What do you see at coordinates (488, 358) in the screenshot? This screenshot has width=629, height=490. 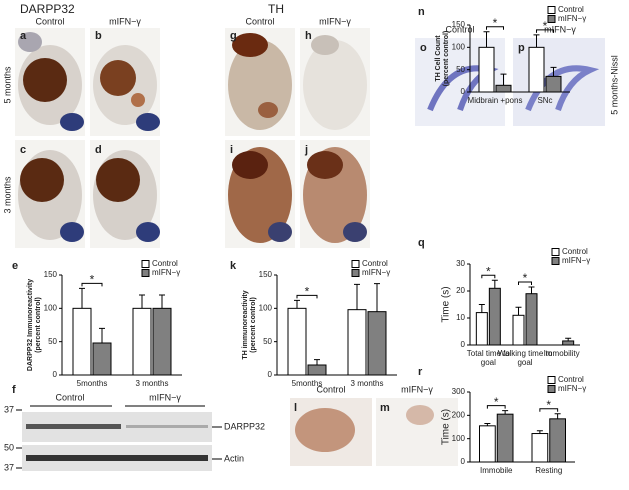 I see `x-tick-label: Total time to goal` at bounding box center [488, 358].